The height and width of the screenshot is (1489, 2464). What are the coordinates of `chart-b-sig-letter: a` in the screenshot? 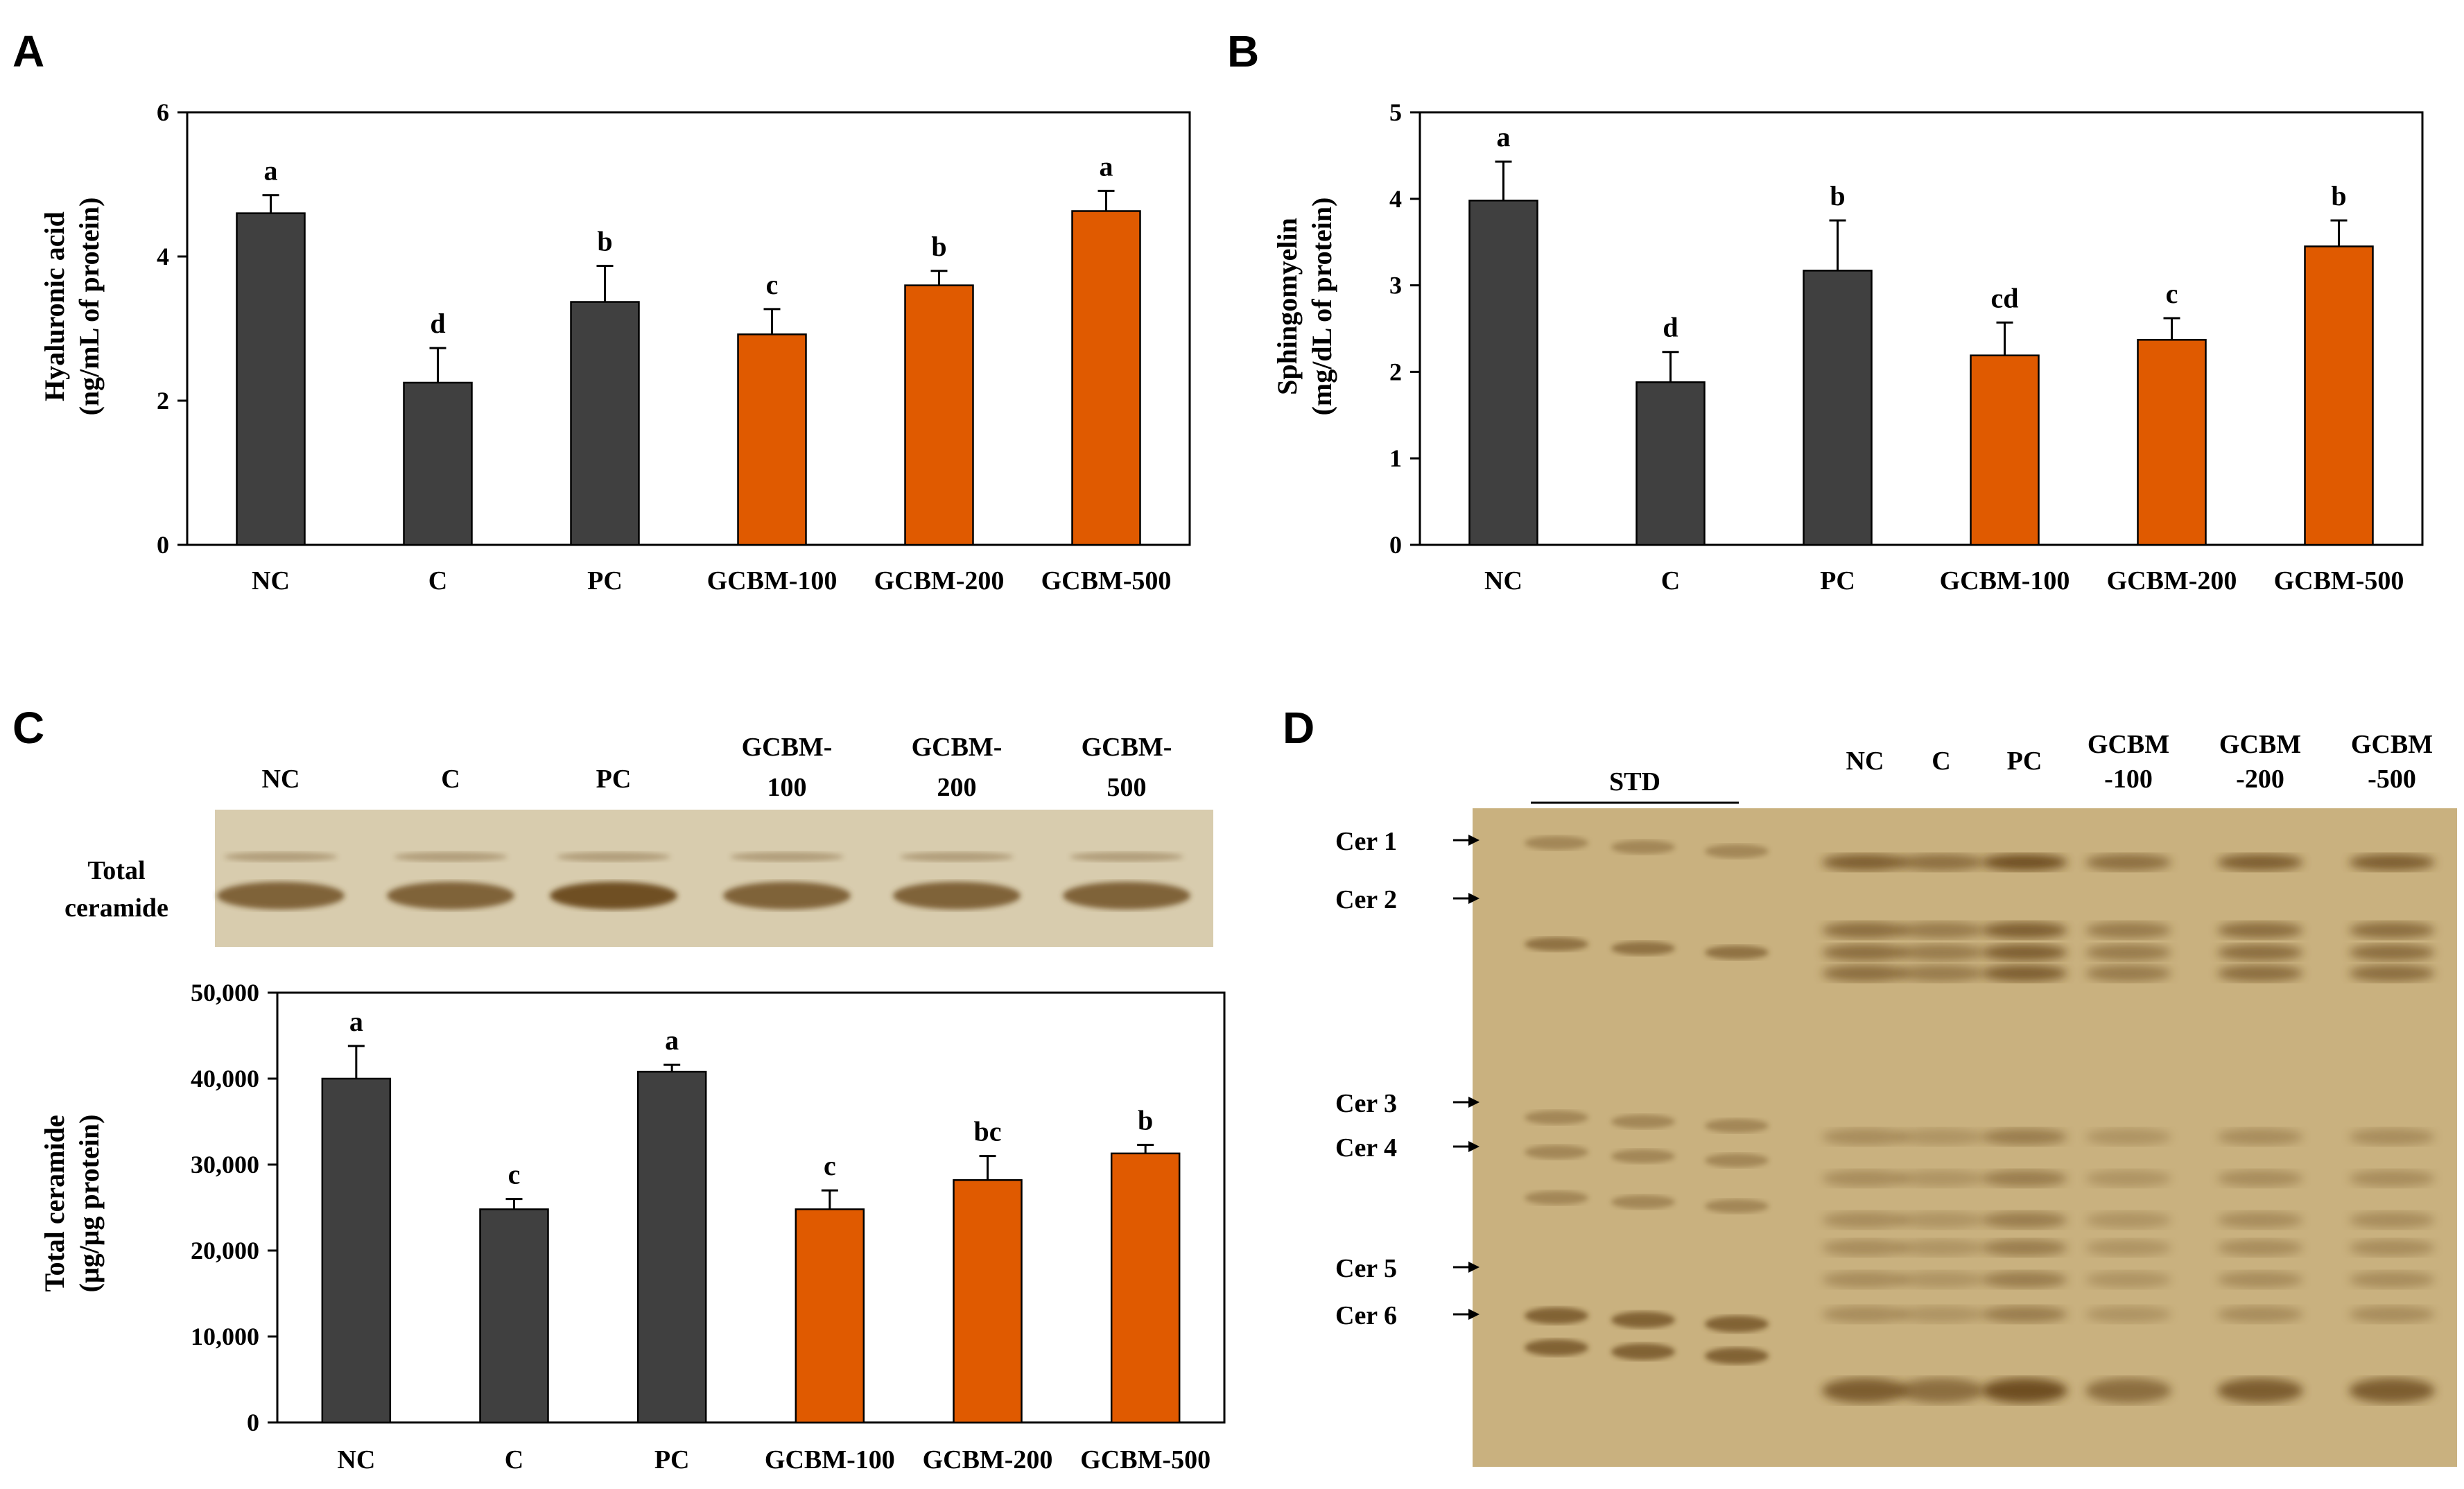 It's located at (1504, 137).